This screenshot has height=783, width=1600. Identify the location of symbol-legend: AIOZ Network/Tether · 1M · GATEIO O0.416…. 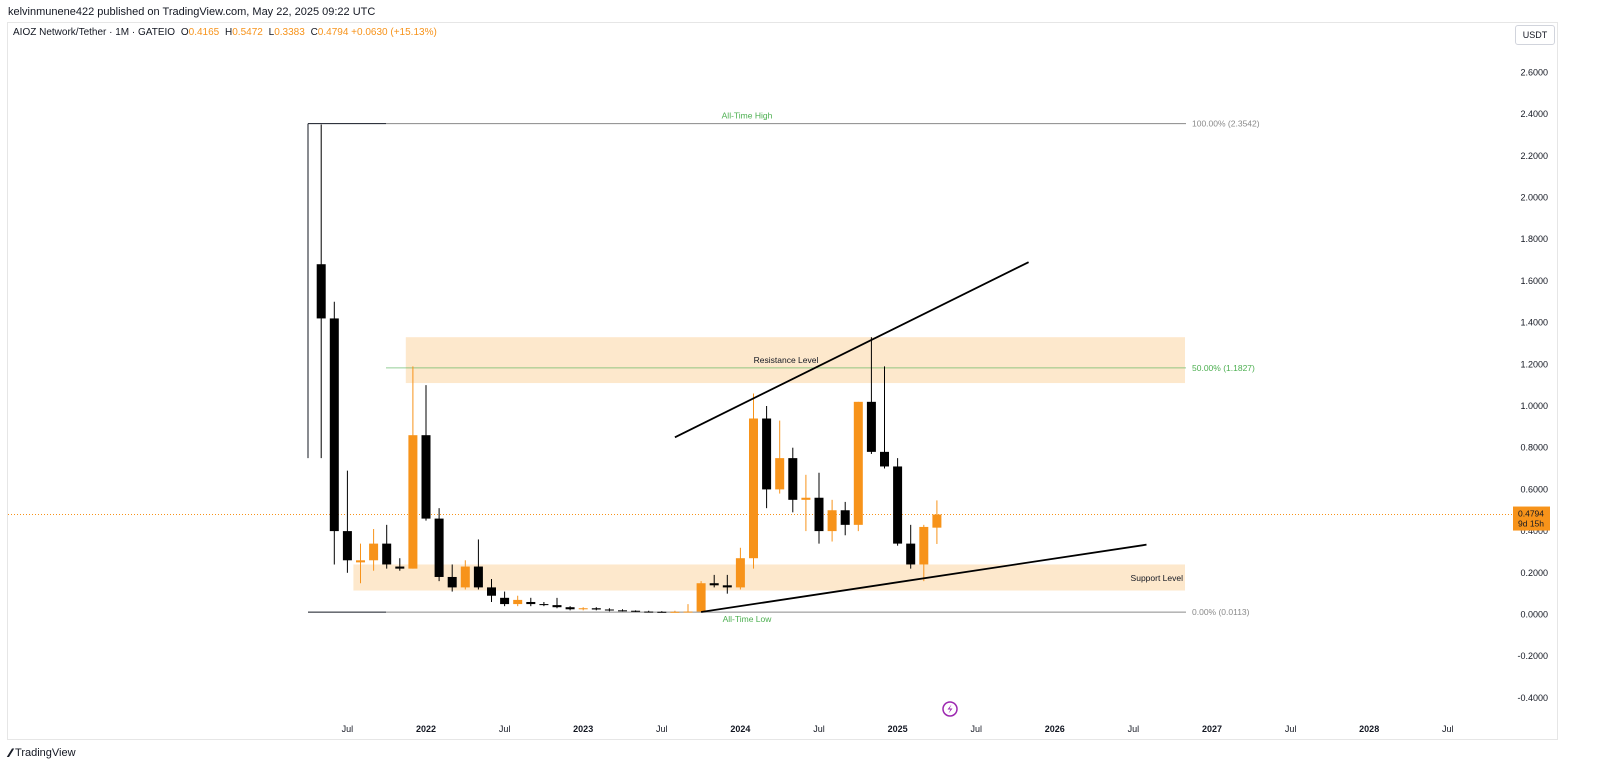
(225, 32).